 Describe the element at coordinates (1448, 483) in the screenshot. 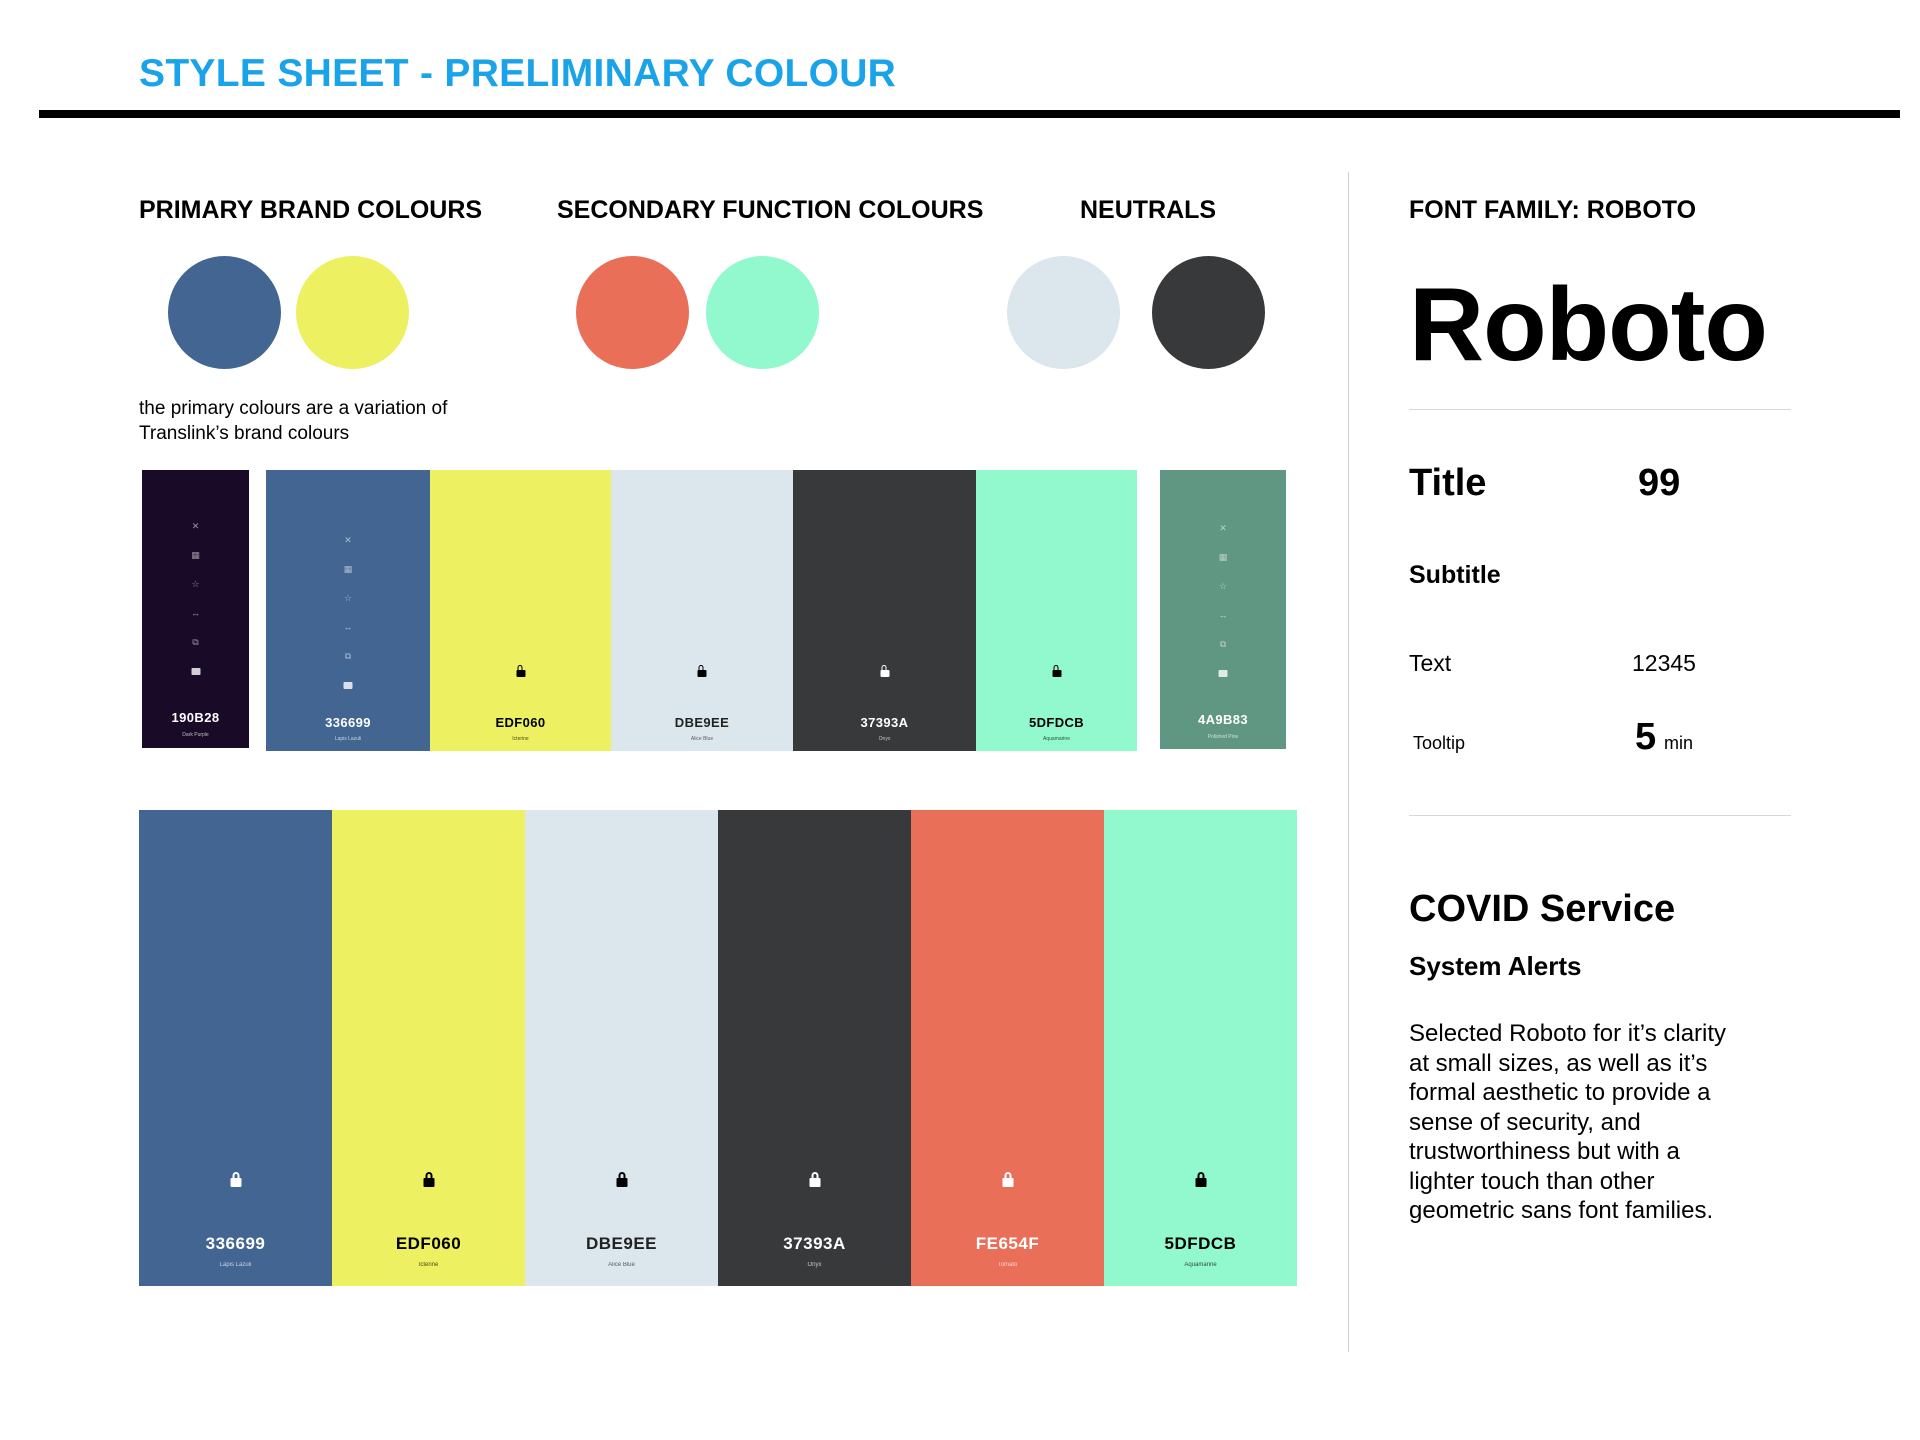

I see `title-style-label: Title` at that location.